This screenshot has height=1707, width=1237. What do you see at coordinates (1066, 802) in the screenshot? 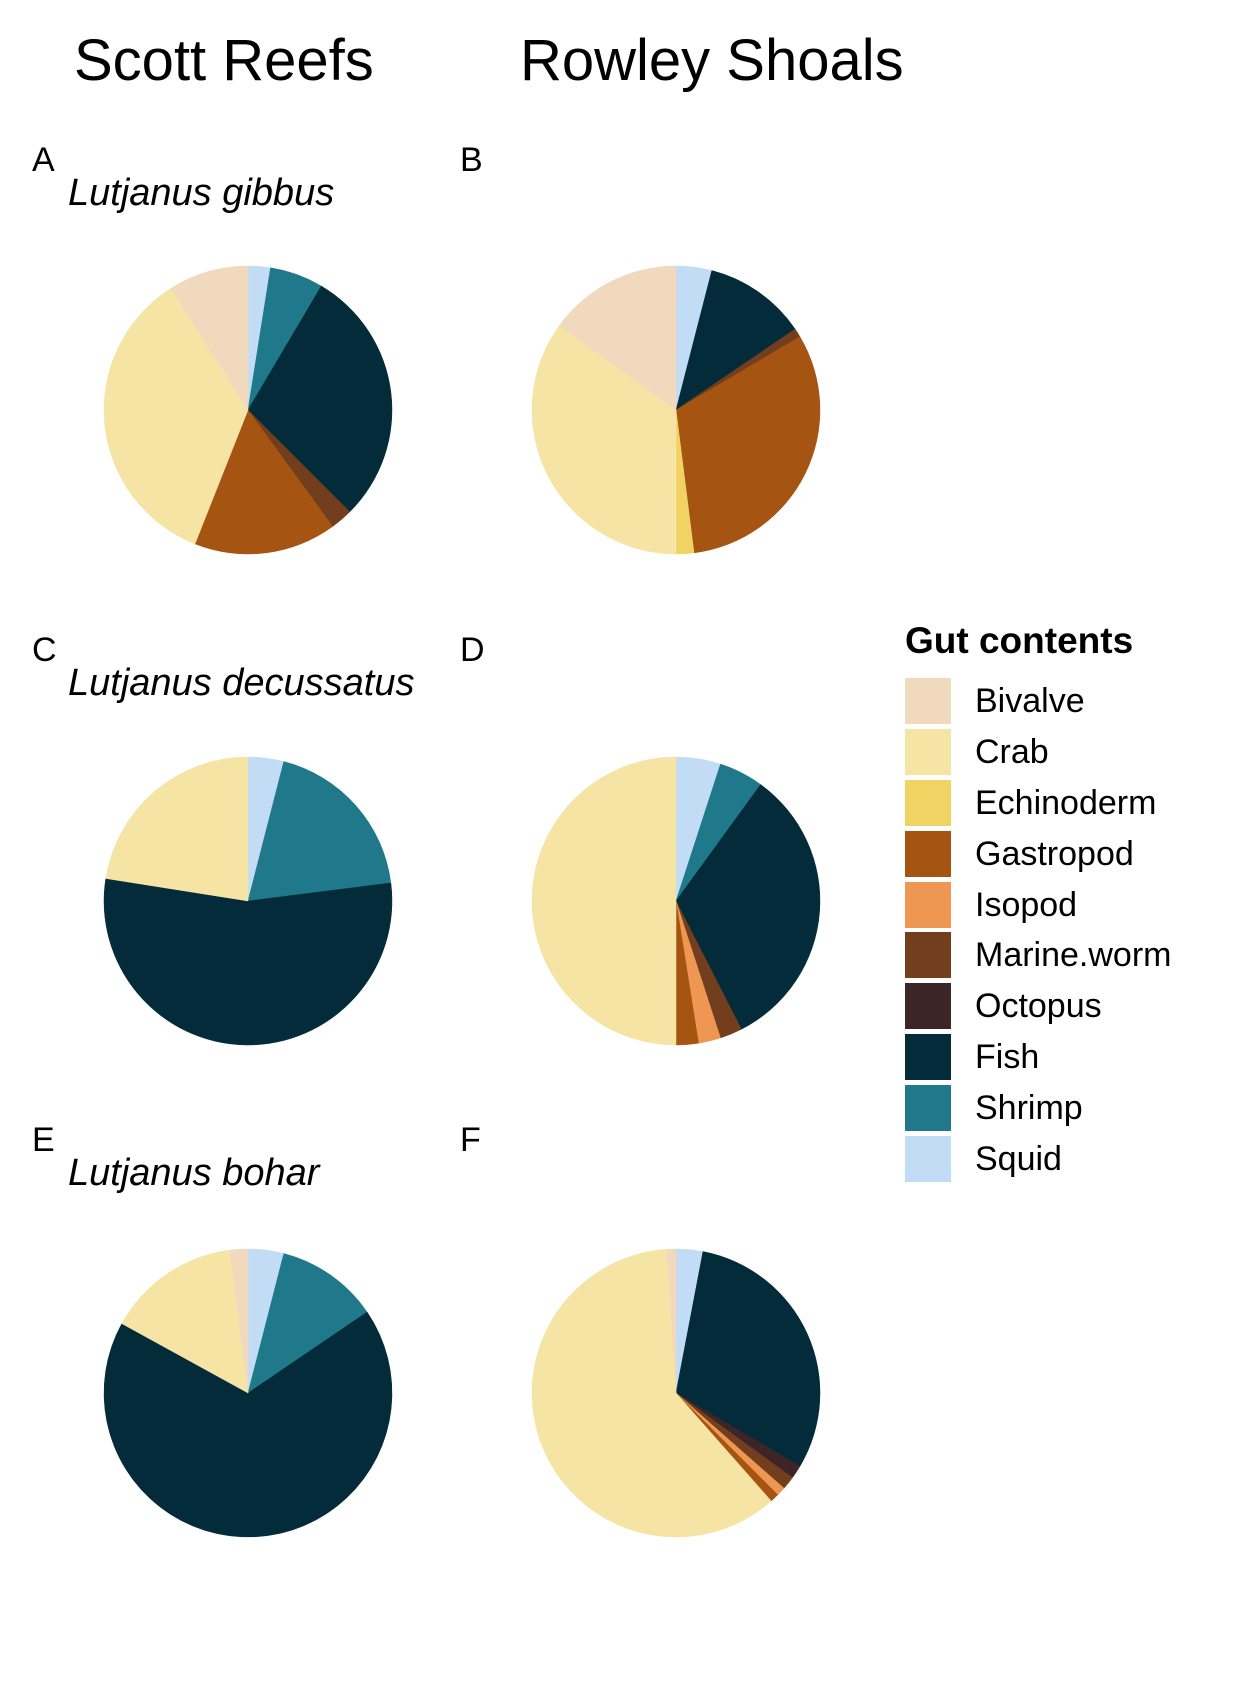
I see `legend-label: Echinoderm` at bounding box center [1066, 802].